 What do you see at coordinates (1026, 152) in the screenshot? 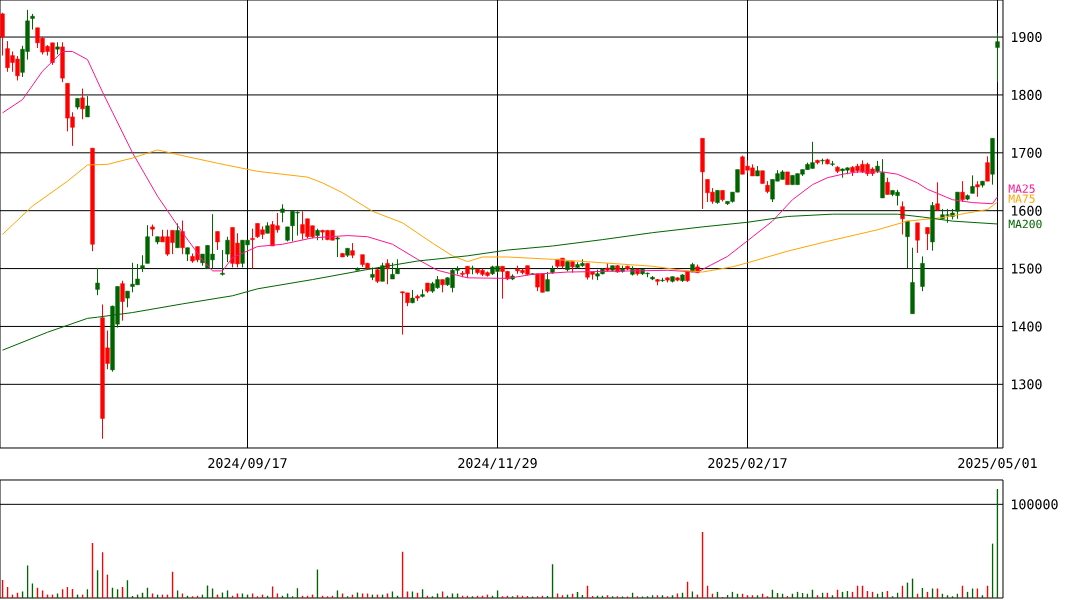
I see `y-tick-label: 1700` at bounding box center [1026, 152].